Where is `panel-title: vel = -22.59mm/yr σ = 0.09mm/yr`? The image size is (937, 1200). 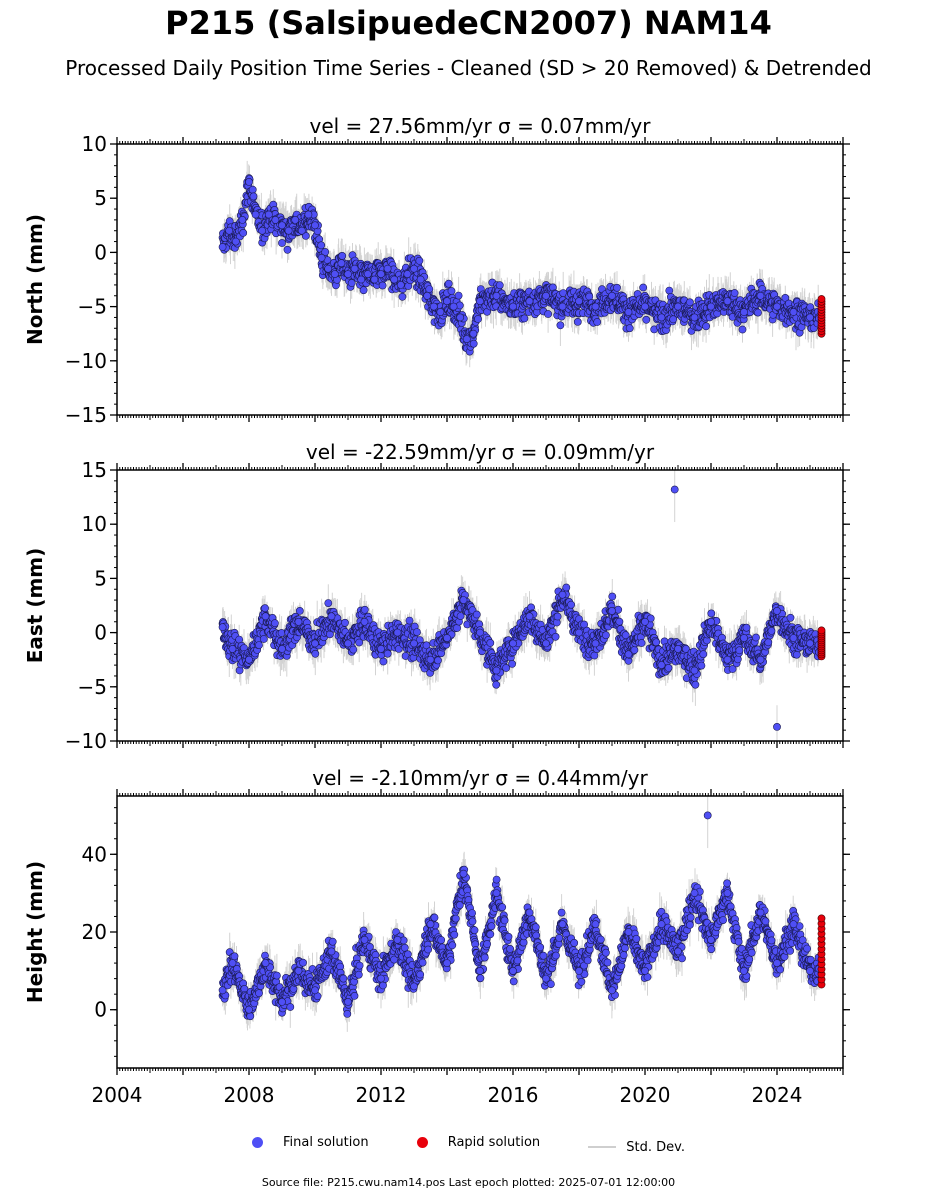 panel-title: vel = -22.59mm/yr σ = 0.09mm/yr is located at coordinates (480, 452).